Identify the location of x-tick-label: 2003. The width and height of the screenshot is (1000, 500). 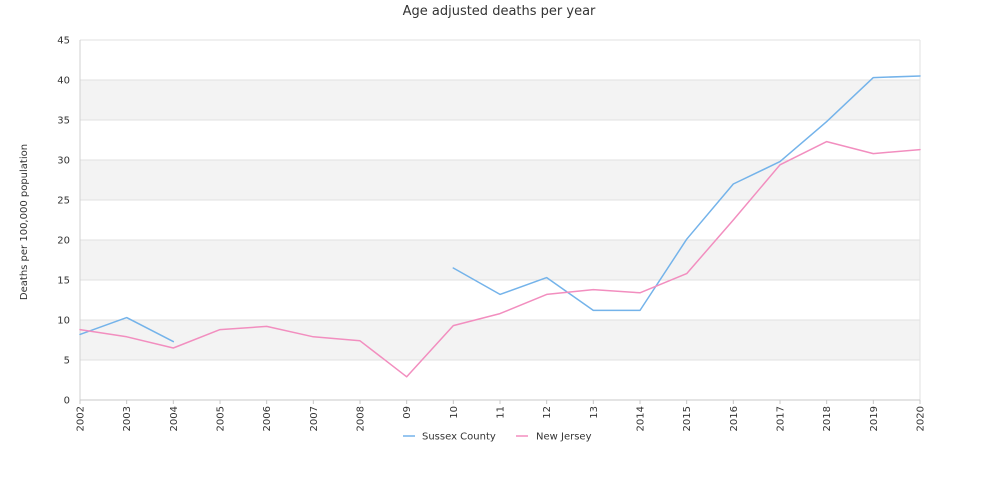
(127, 418).